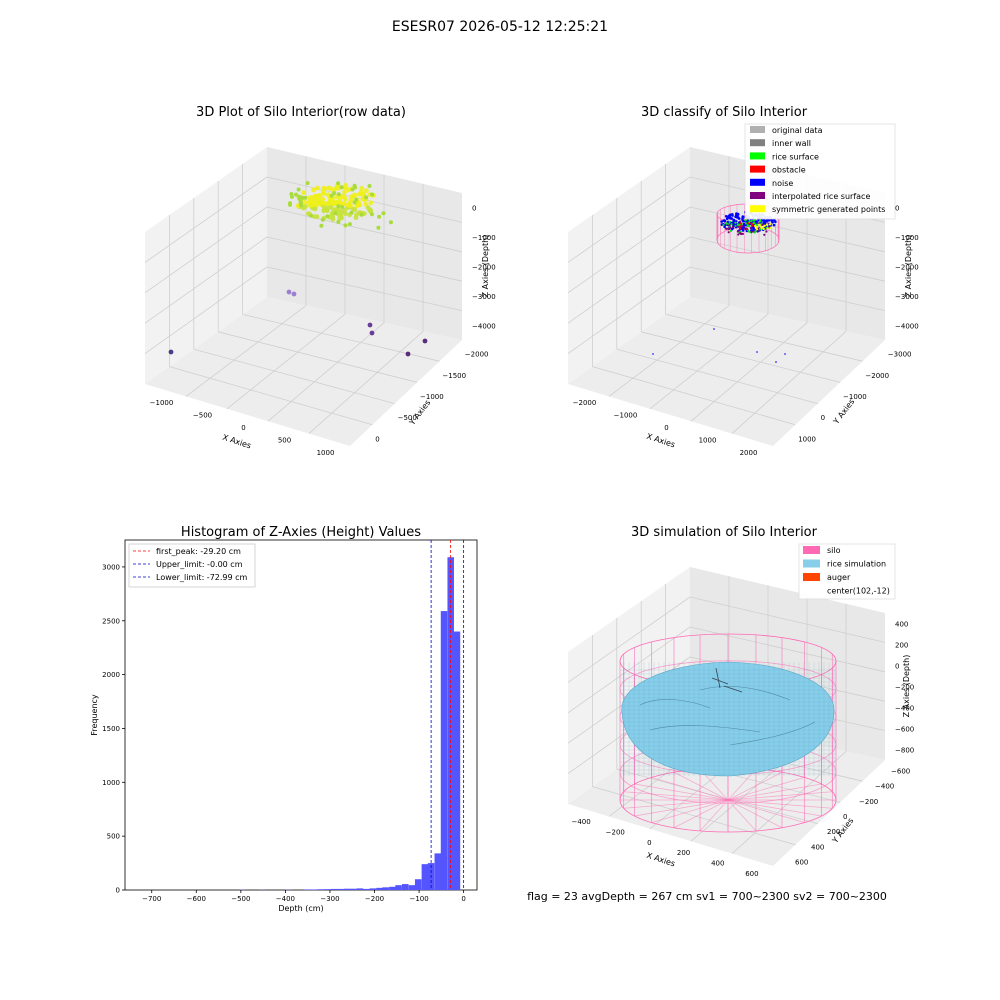 This screenshot has width=1000, height=1000. Describe the element at coordinates (202, 577) in the screenshot. I see `legend-entry-label: Lower_limit: -72.99 cm` at that location.